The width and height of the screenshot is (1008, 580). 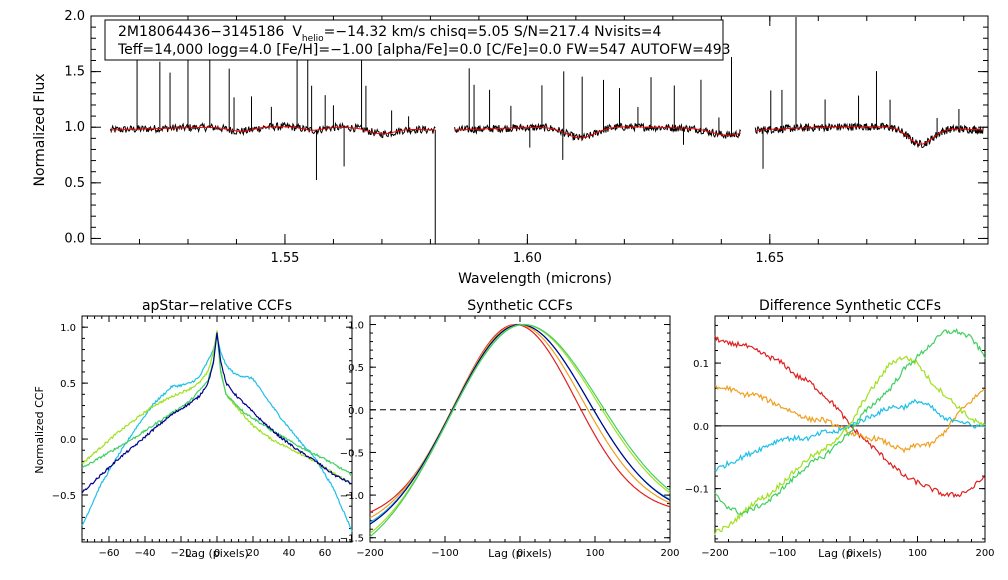 I want to click on spectrum-x-axis-label: Wavelength (microns), so click(x=535, y=279).